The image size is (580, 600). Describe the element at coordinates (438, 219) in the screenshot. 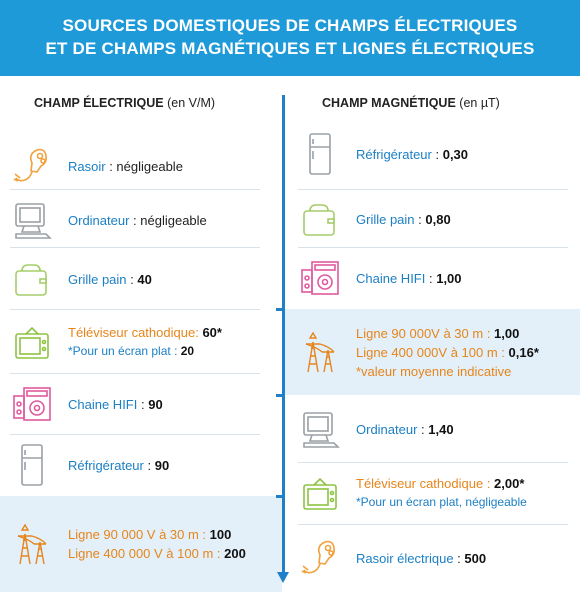

I see `item-value: 0,80` at that location.